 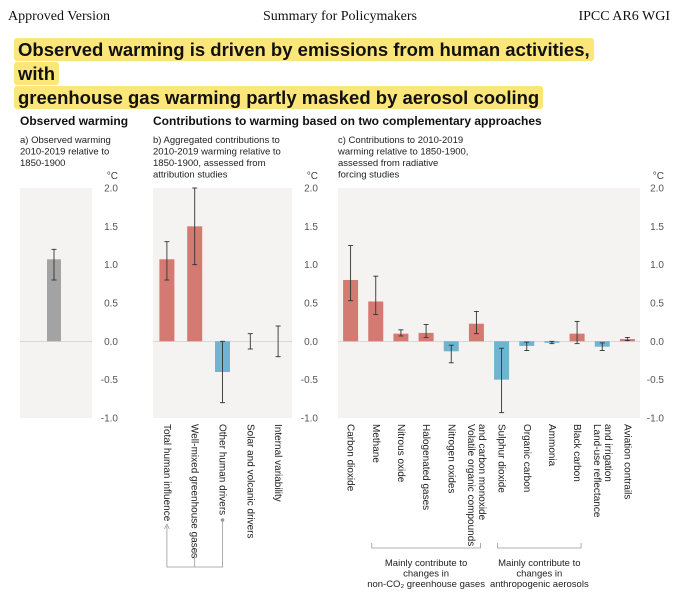 What do you see at coordinates (400, 140) in the screenshot?
I see `panel-c-subtitle: c) Contributions to 2010-2019` at bounding box center [400, 140].